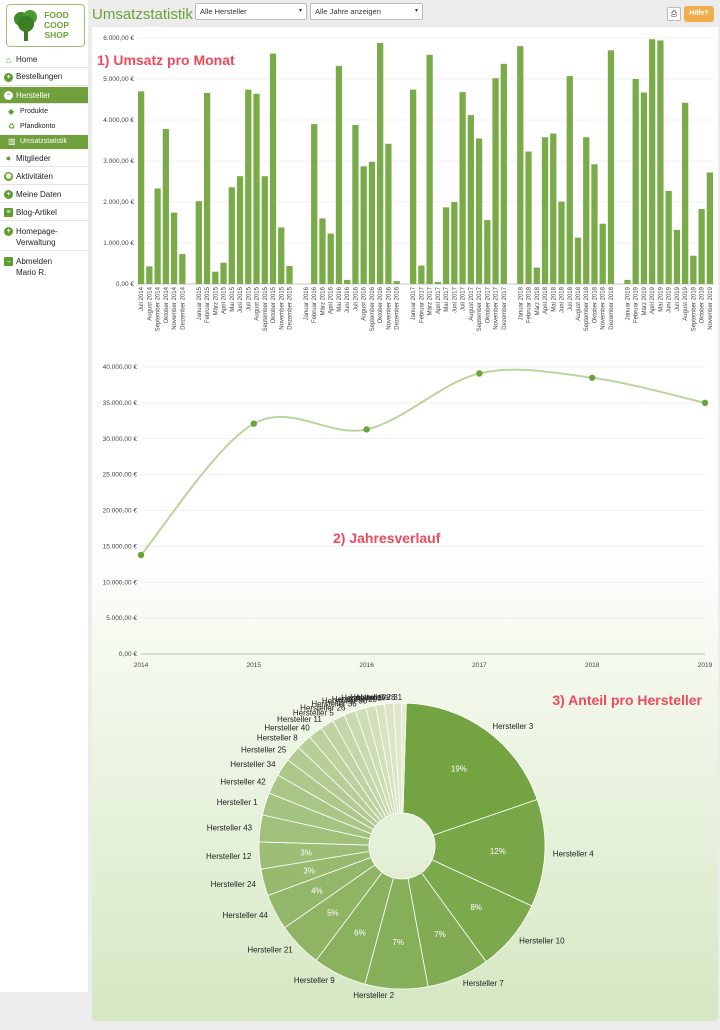 The image size is (720, 1030). What do you see at coordinates (175, 307) in the screenshot?
I see `x-tick-label: November 2014` at bounding box center [175, 307].